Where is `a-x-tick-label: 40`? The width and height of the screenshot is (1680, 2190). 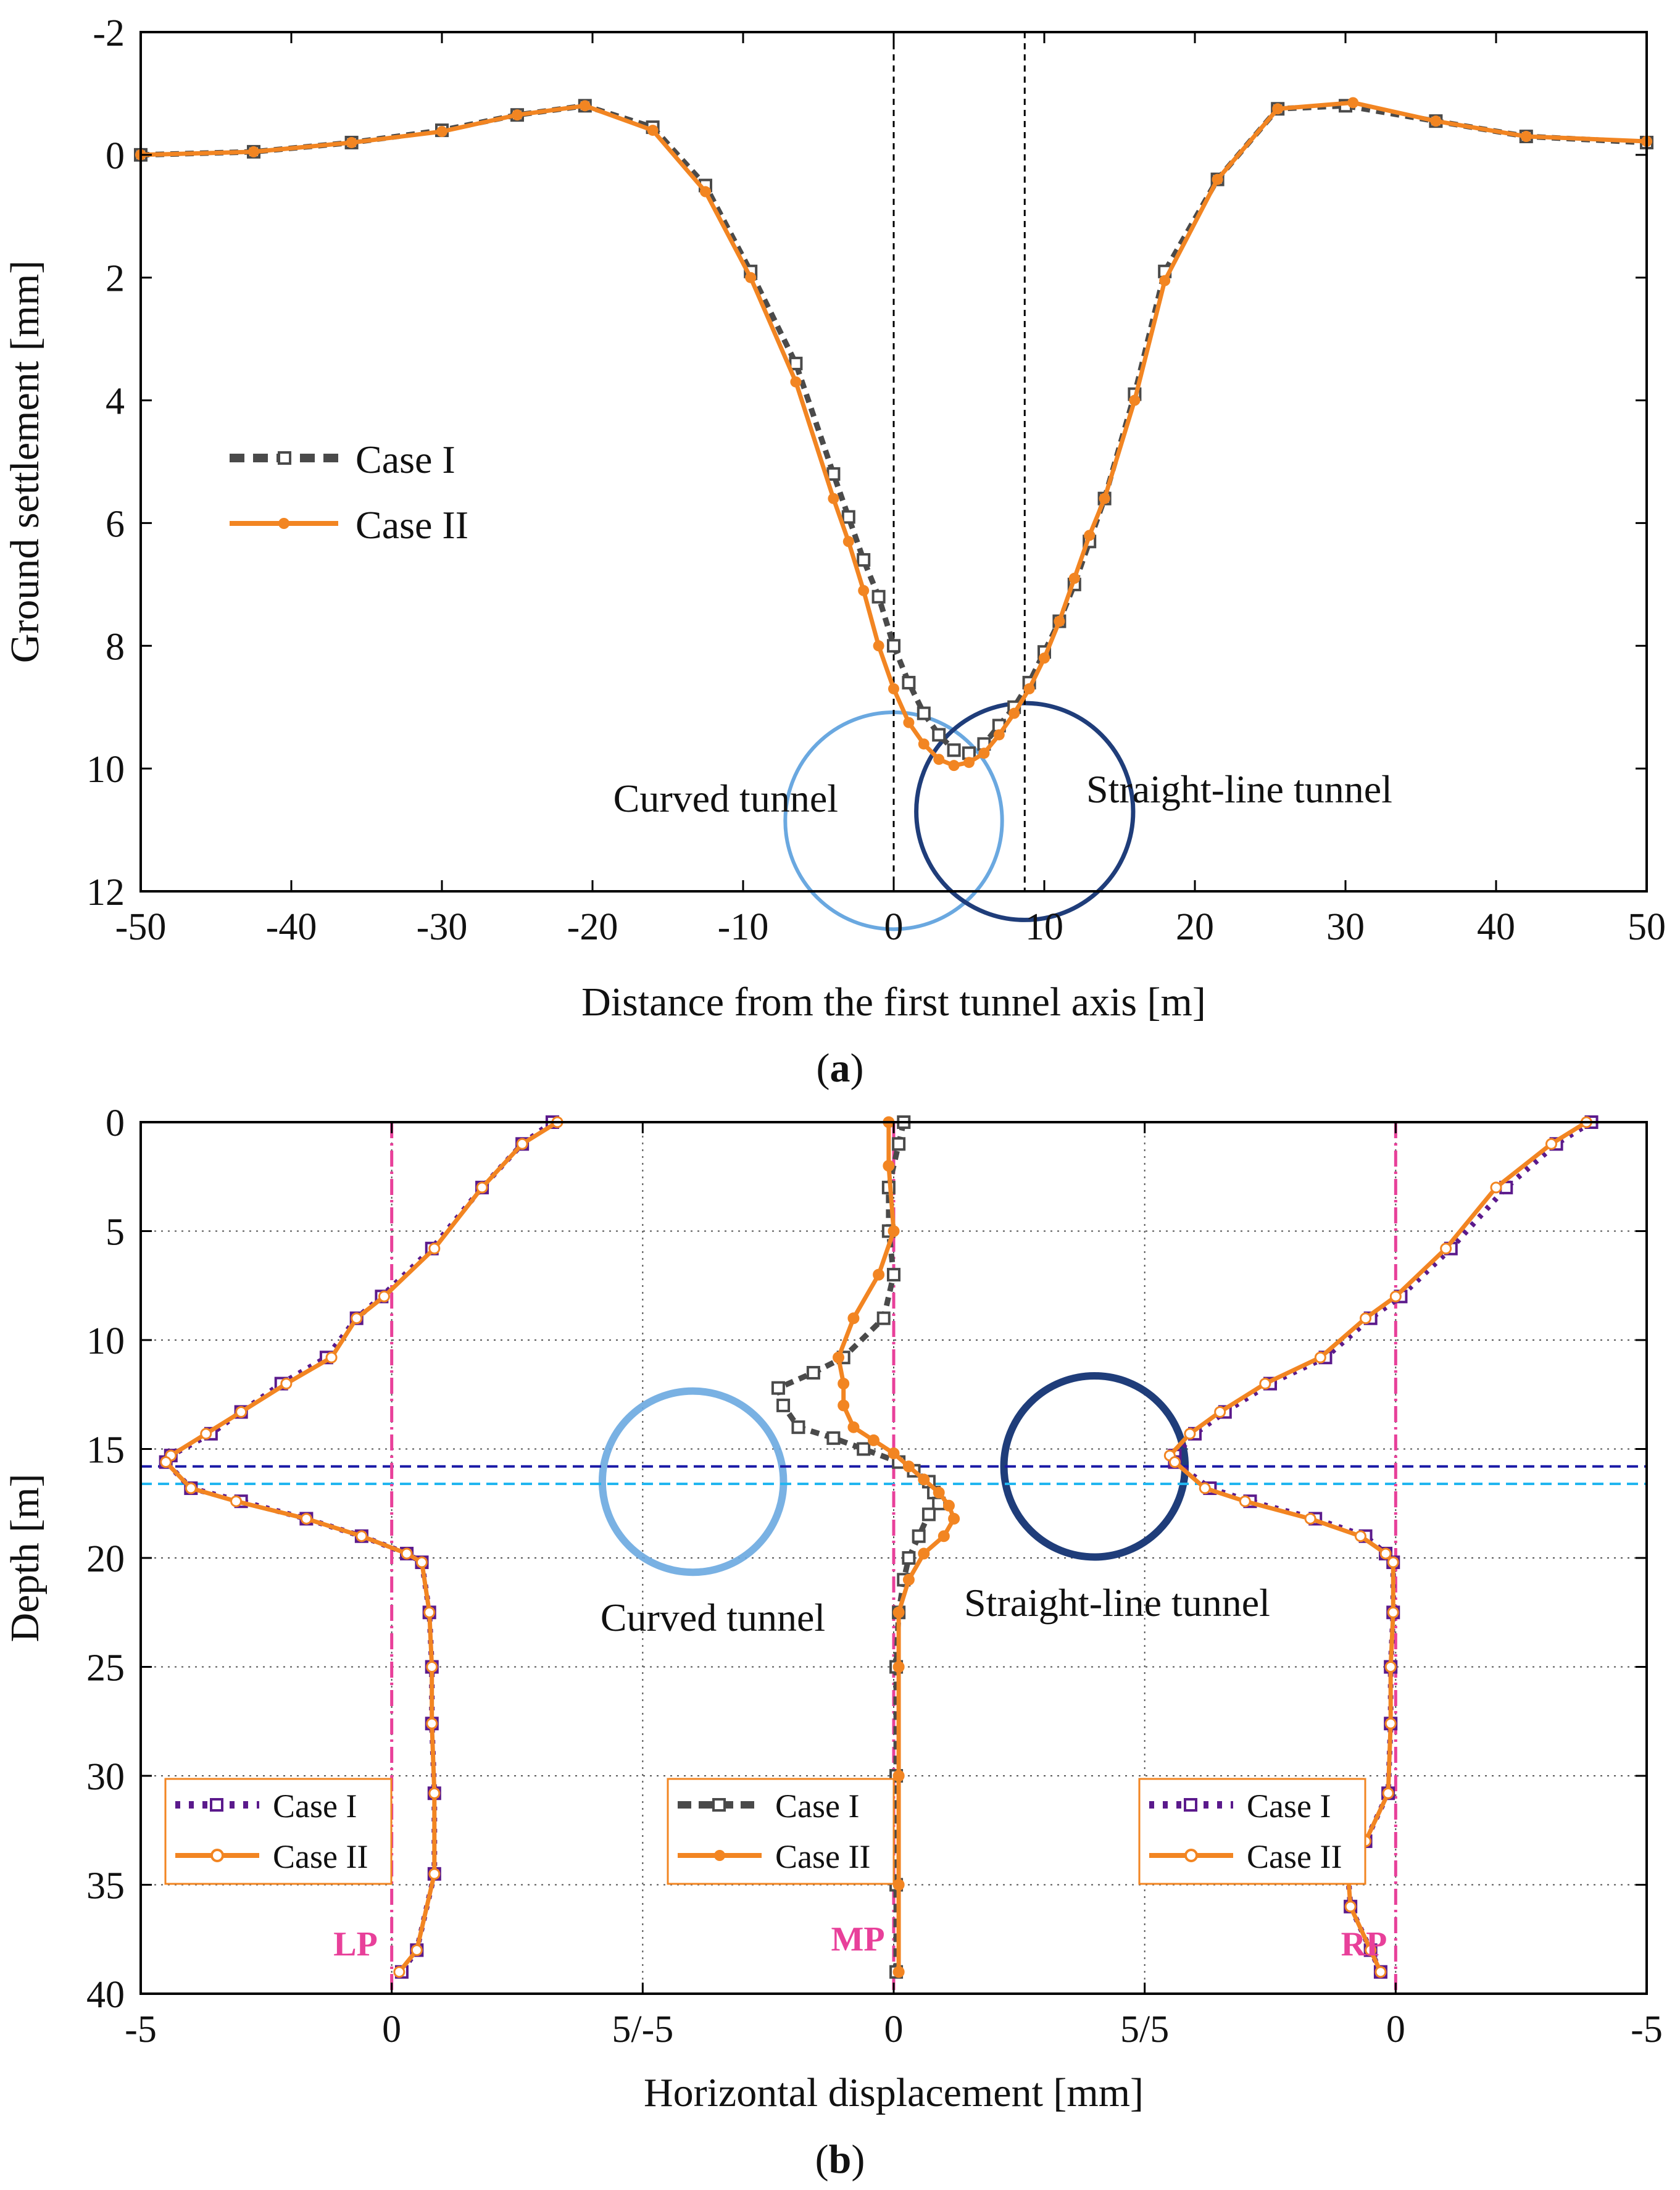 a-x-tick-label: 40 is located at coordinates (1496, 927).